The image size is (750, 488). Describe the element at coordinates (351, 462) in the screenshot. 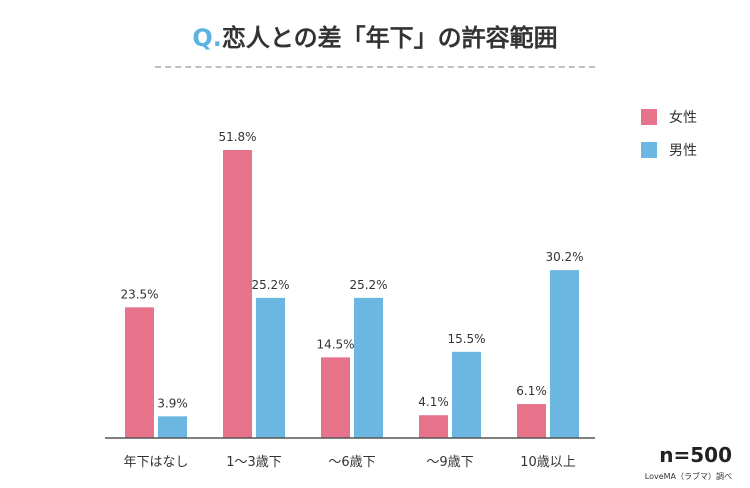

I see `x-tick-label-2: 〜6歳下` at that location.